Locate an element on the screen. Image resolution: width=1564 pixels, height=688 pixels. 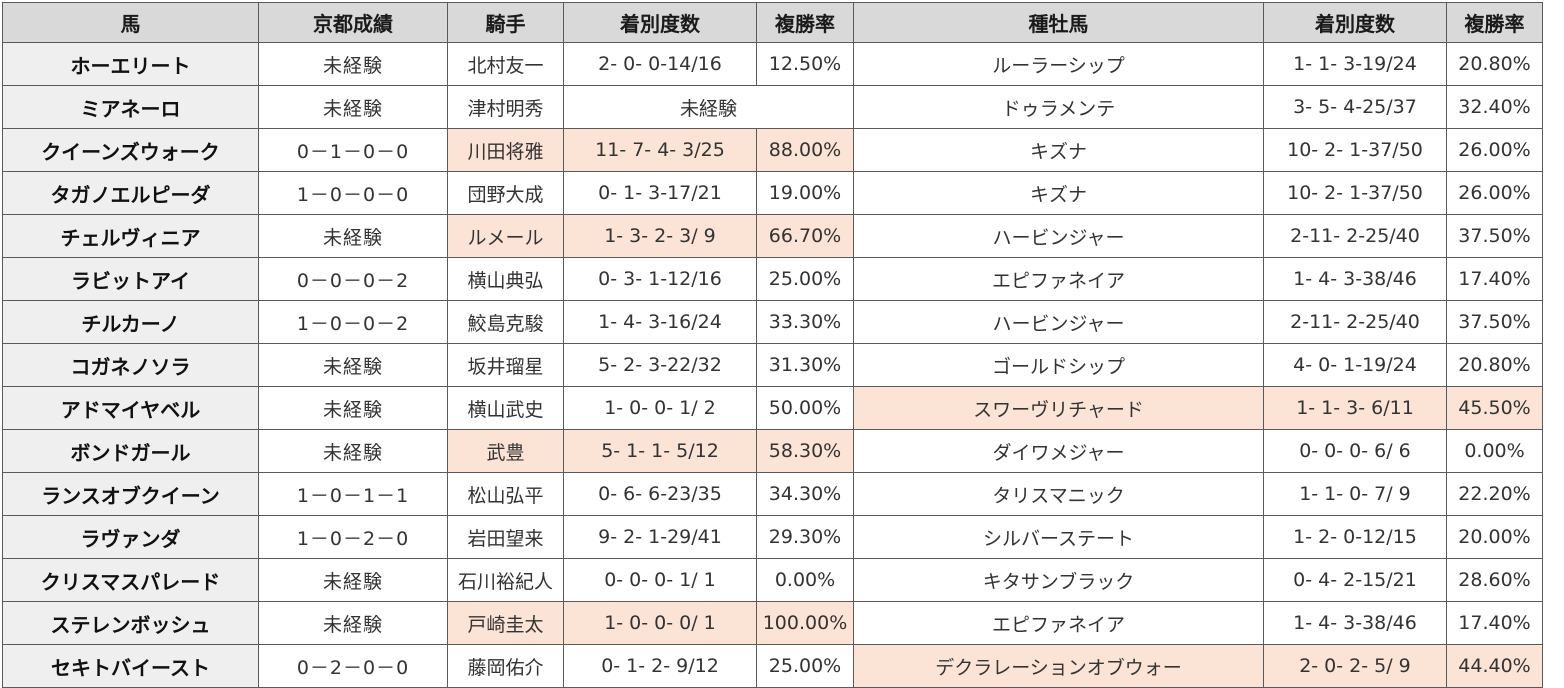
jockey-name: 団野大成 is located at coordinates (505, 193).